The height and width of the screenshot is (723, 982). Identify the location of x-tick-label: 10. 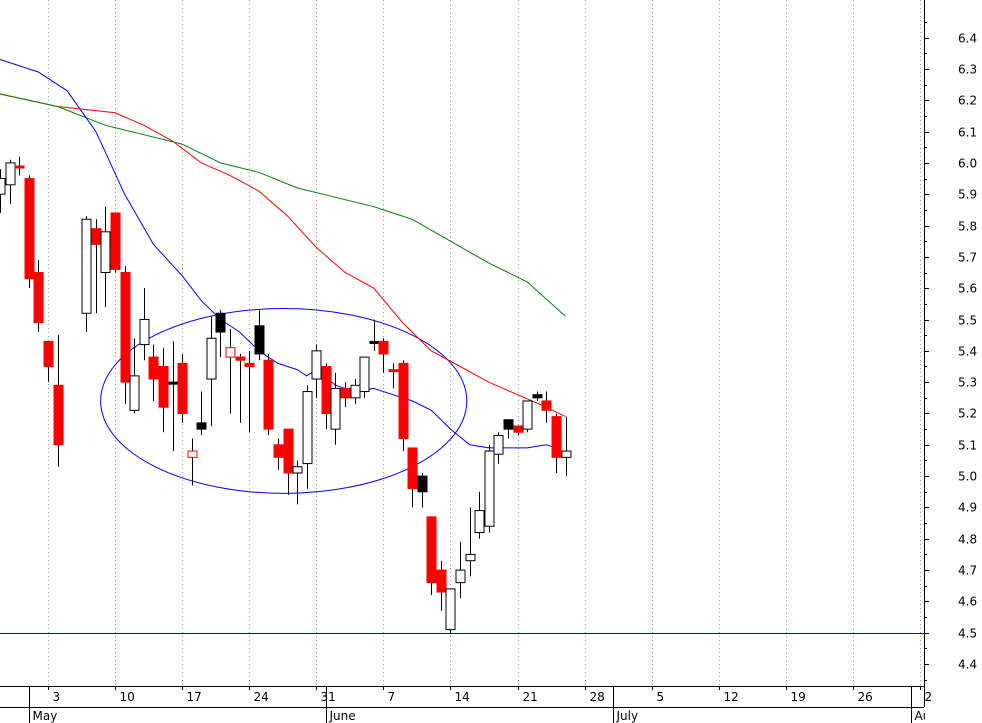
(127, 697).